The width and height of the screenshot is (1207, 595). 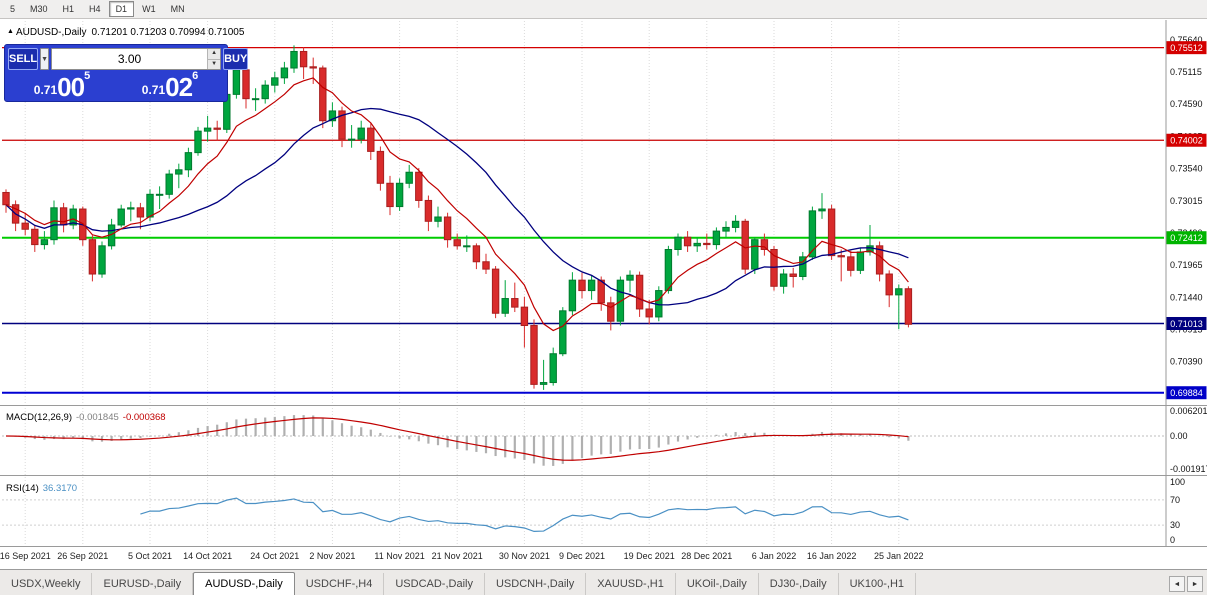 What do you see at coordinates (799, 584) in the screenshot?
I see `tab-dj30-daily: DJ30-,Daily` at bounding box center [799, 584].